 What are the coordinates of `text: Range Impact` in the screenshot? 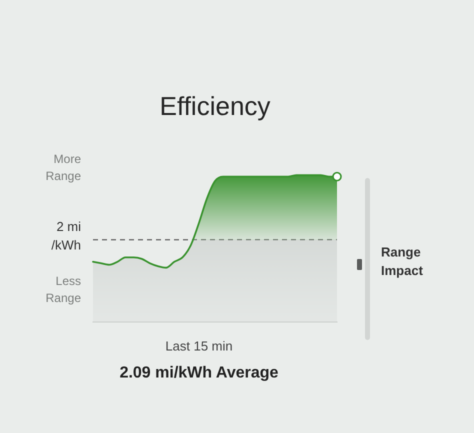 It's located at (402, 261).